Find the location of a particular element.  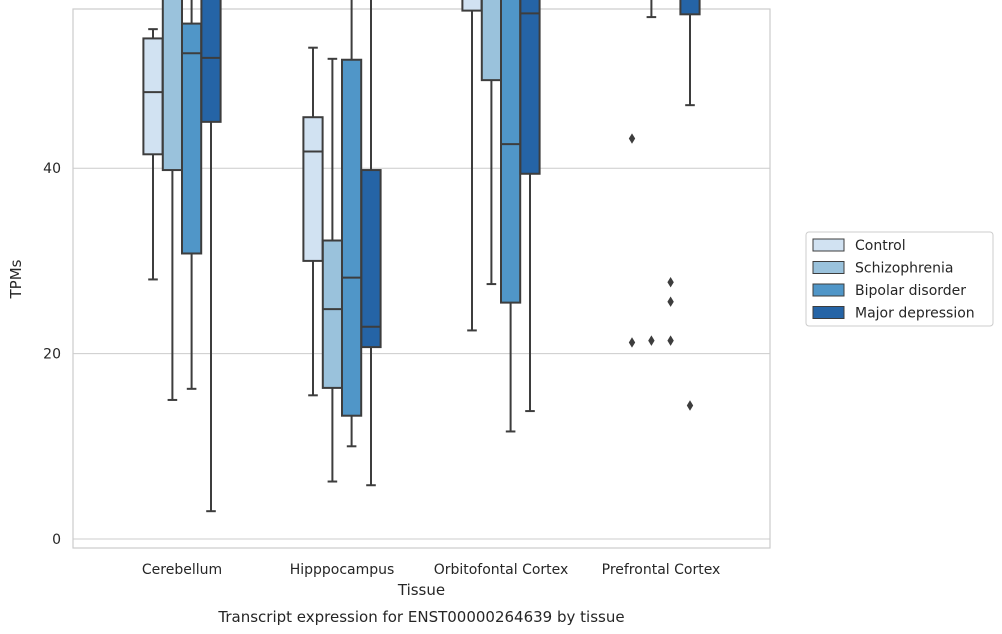

x-tick-label: Orbitofontal Cortex is located at coordinates (501, 570).